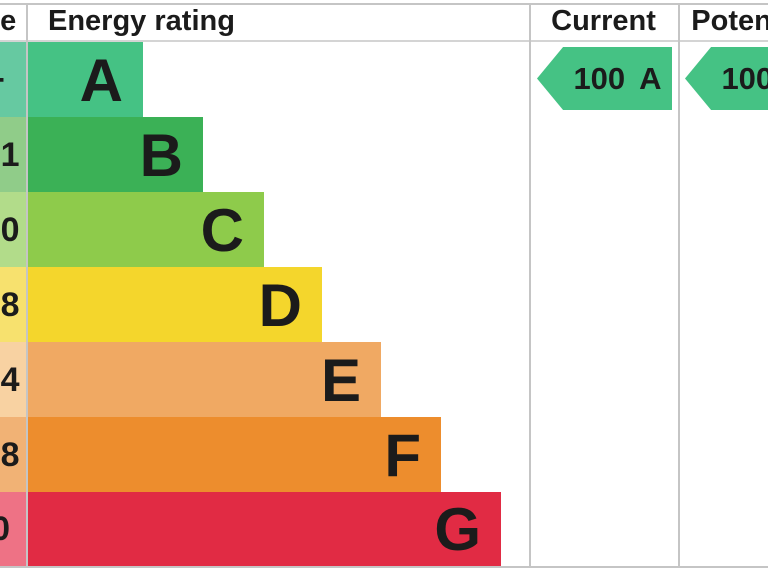 This screenshot has height=576, width=768. Describe the element at coordinates (340, 380) in the screenshot. I see `band-letter: E` at that location.